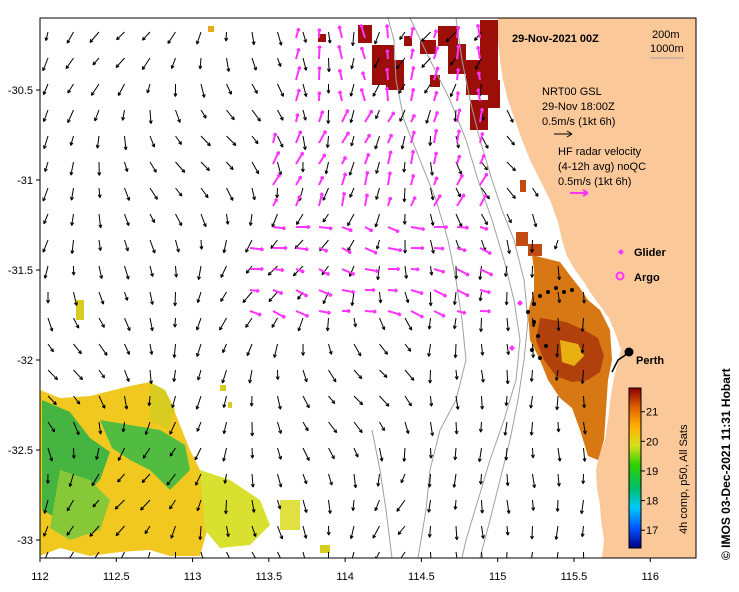 This screenshot has height=592, width=739. I want to click on x-tick-label: 113.5, so click(268, 577).